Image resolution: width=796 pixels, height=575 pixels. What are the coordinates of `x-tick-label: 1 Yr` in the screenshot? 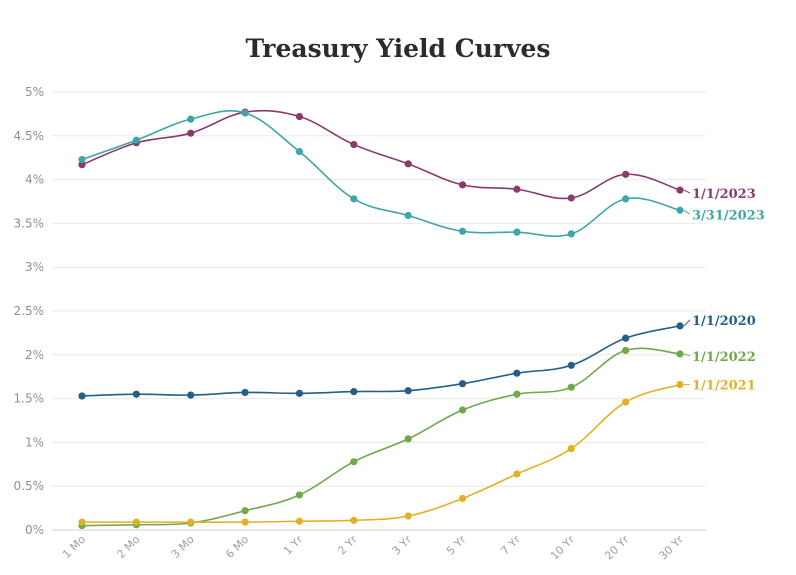 It's located at (293, 545).